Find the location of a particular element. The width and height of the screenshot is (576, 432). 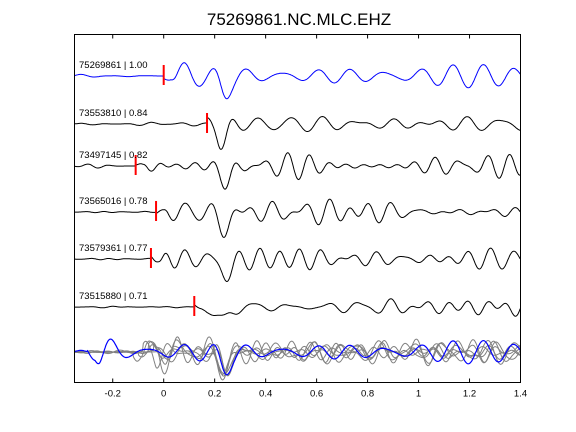

trace-4: 73565016 | 0.78 is located at coordinates (297, 217).